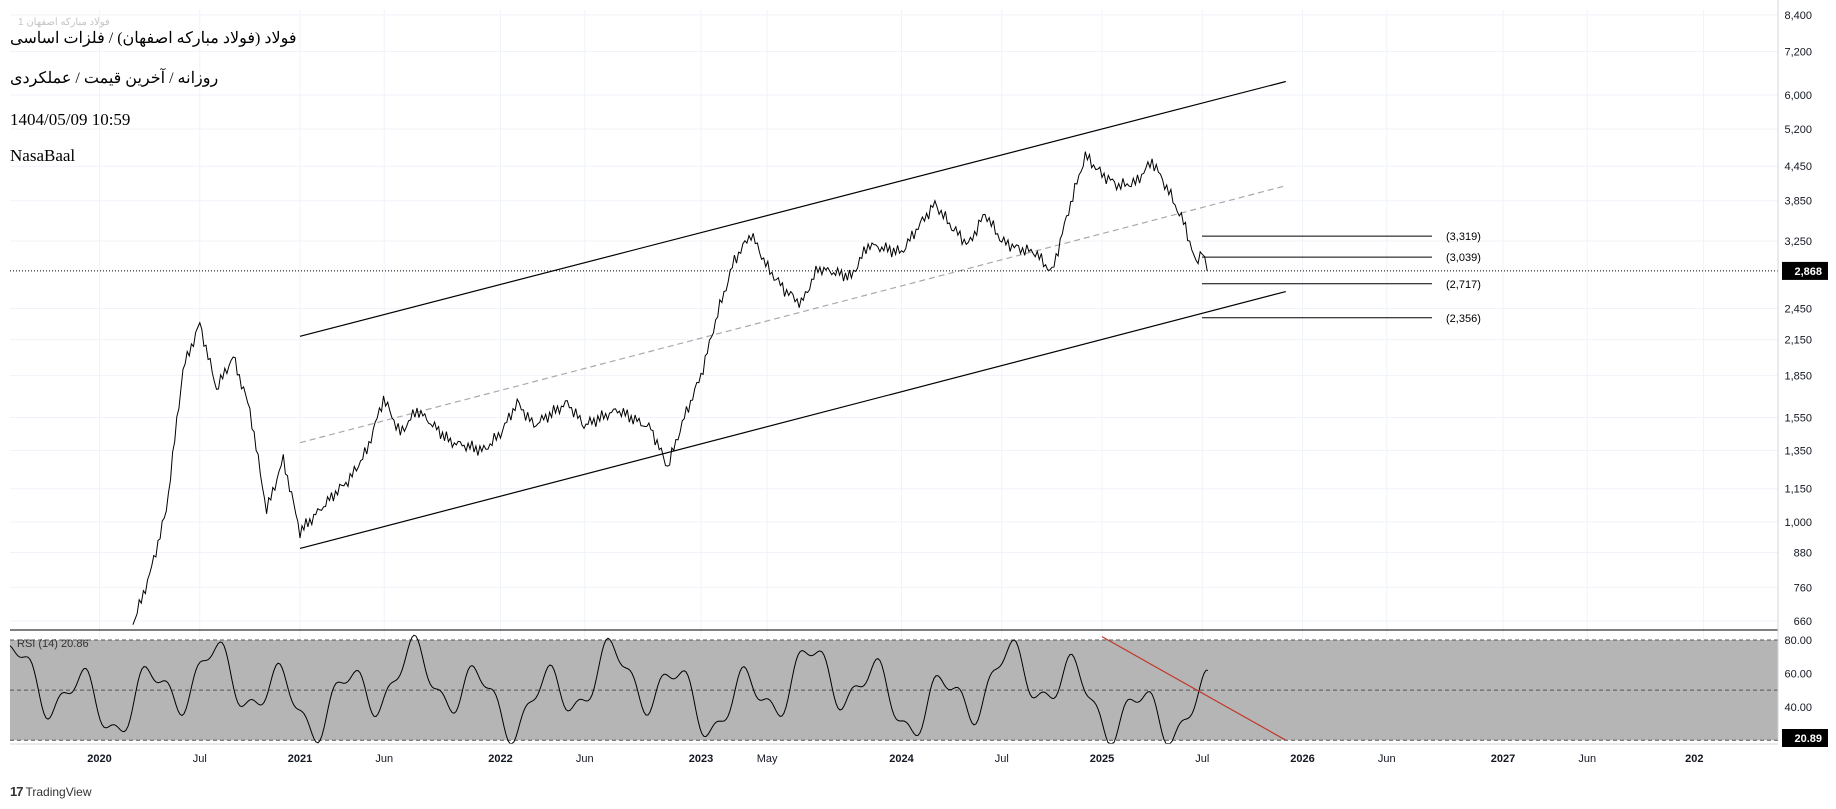 Image resolution: width=1836 pixels, height=809 pixels. What do you see at coordinates (500, 759) in the screenshot?
I see `time-tick-label-4: 2022` at bounding box center [500, 759].